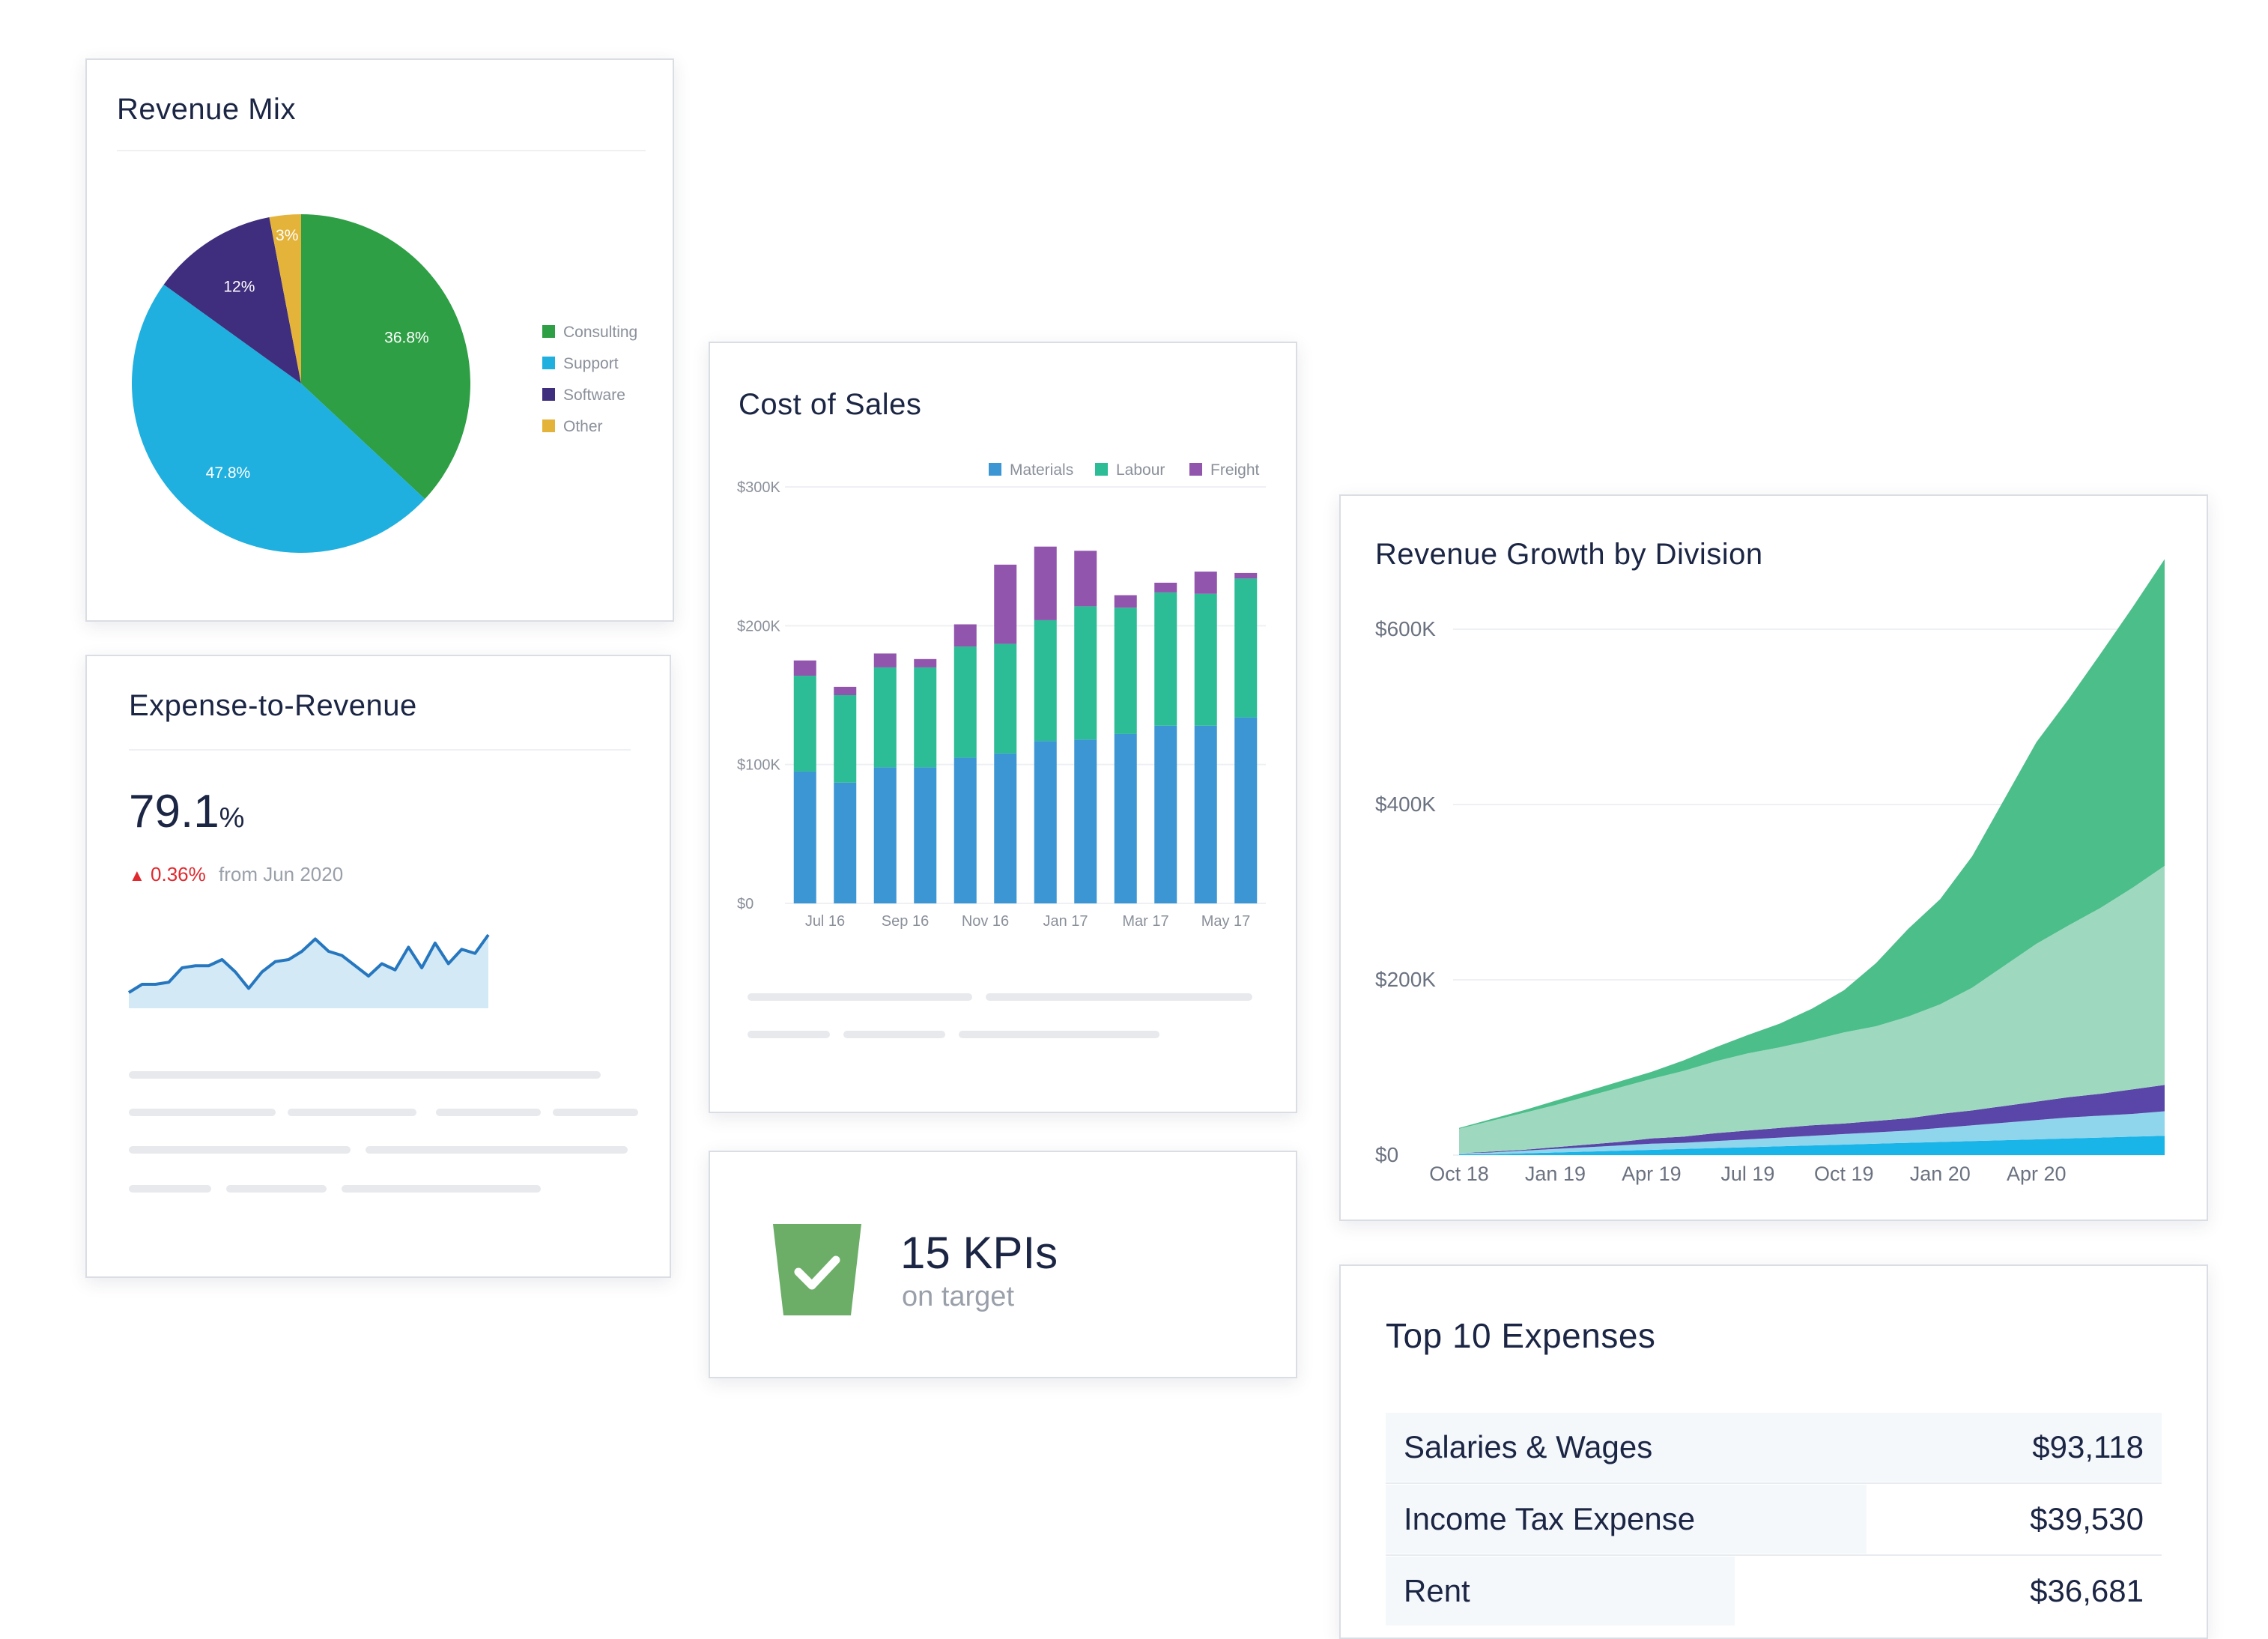 This screenshot has height=1639, width=2268. I want to click on x-tick-label: Jul 16, so click(825, 921).